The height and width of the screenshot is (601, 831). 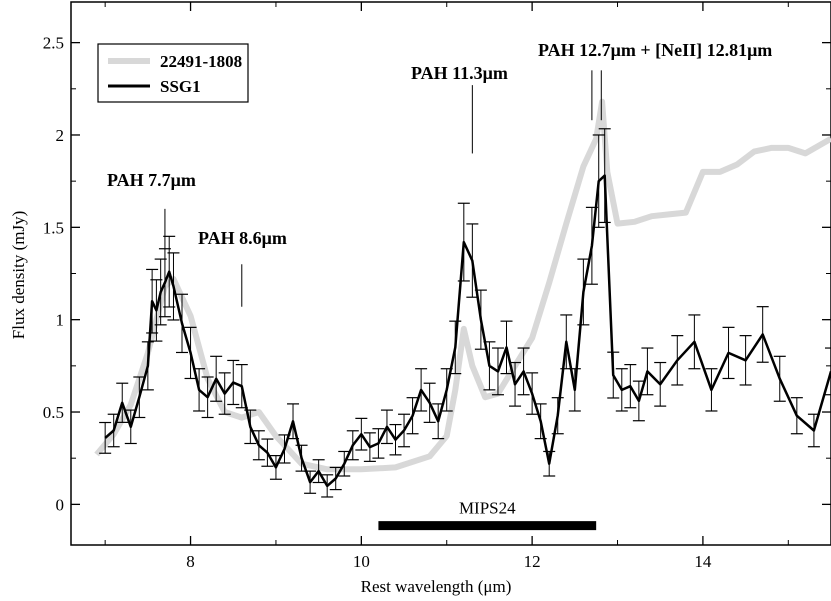 I want to click on x-tick-label: 14, so click(x=703, y=561).